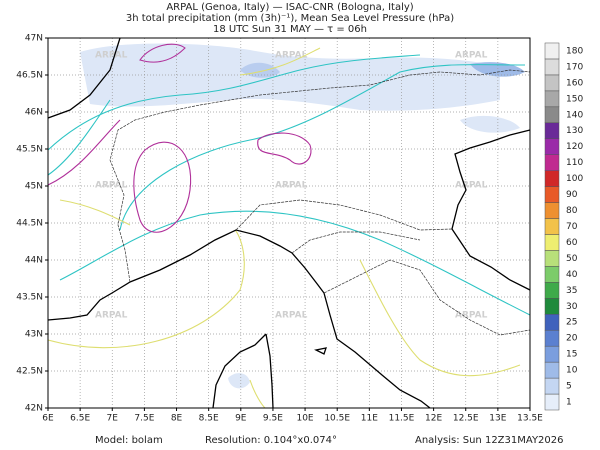  Describe the element at coordinates (530, 419) in the screenshot. I see `x-tick-label: 13.5E` at that location.